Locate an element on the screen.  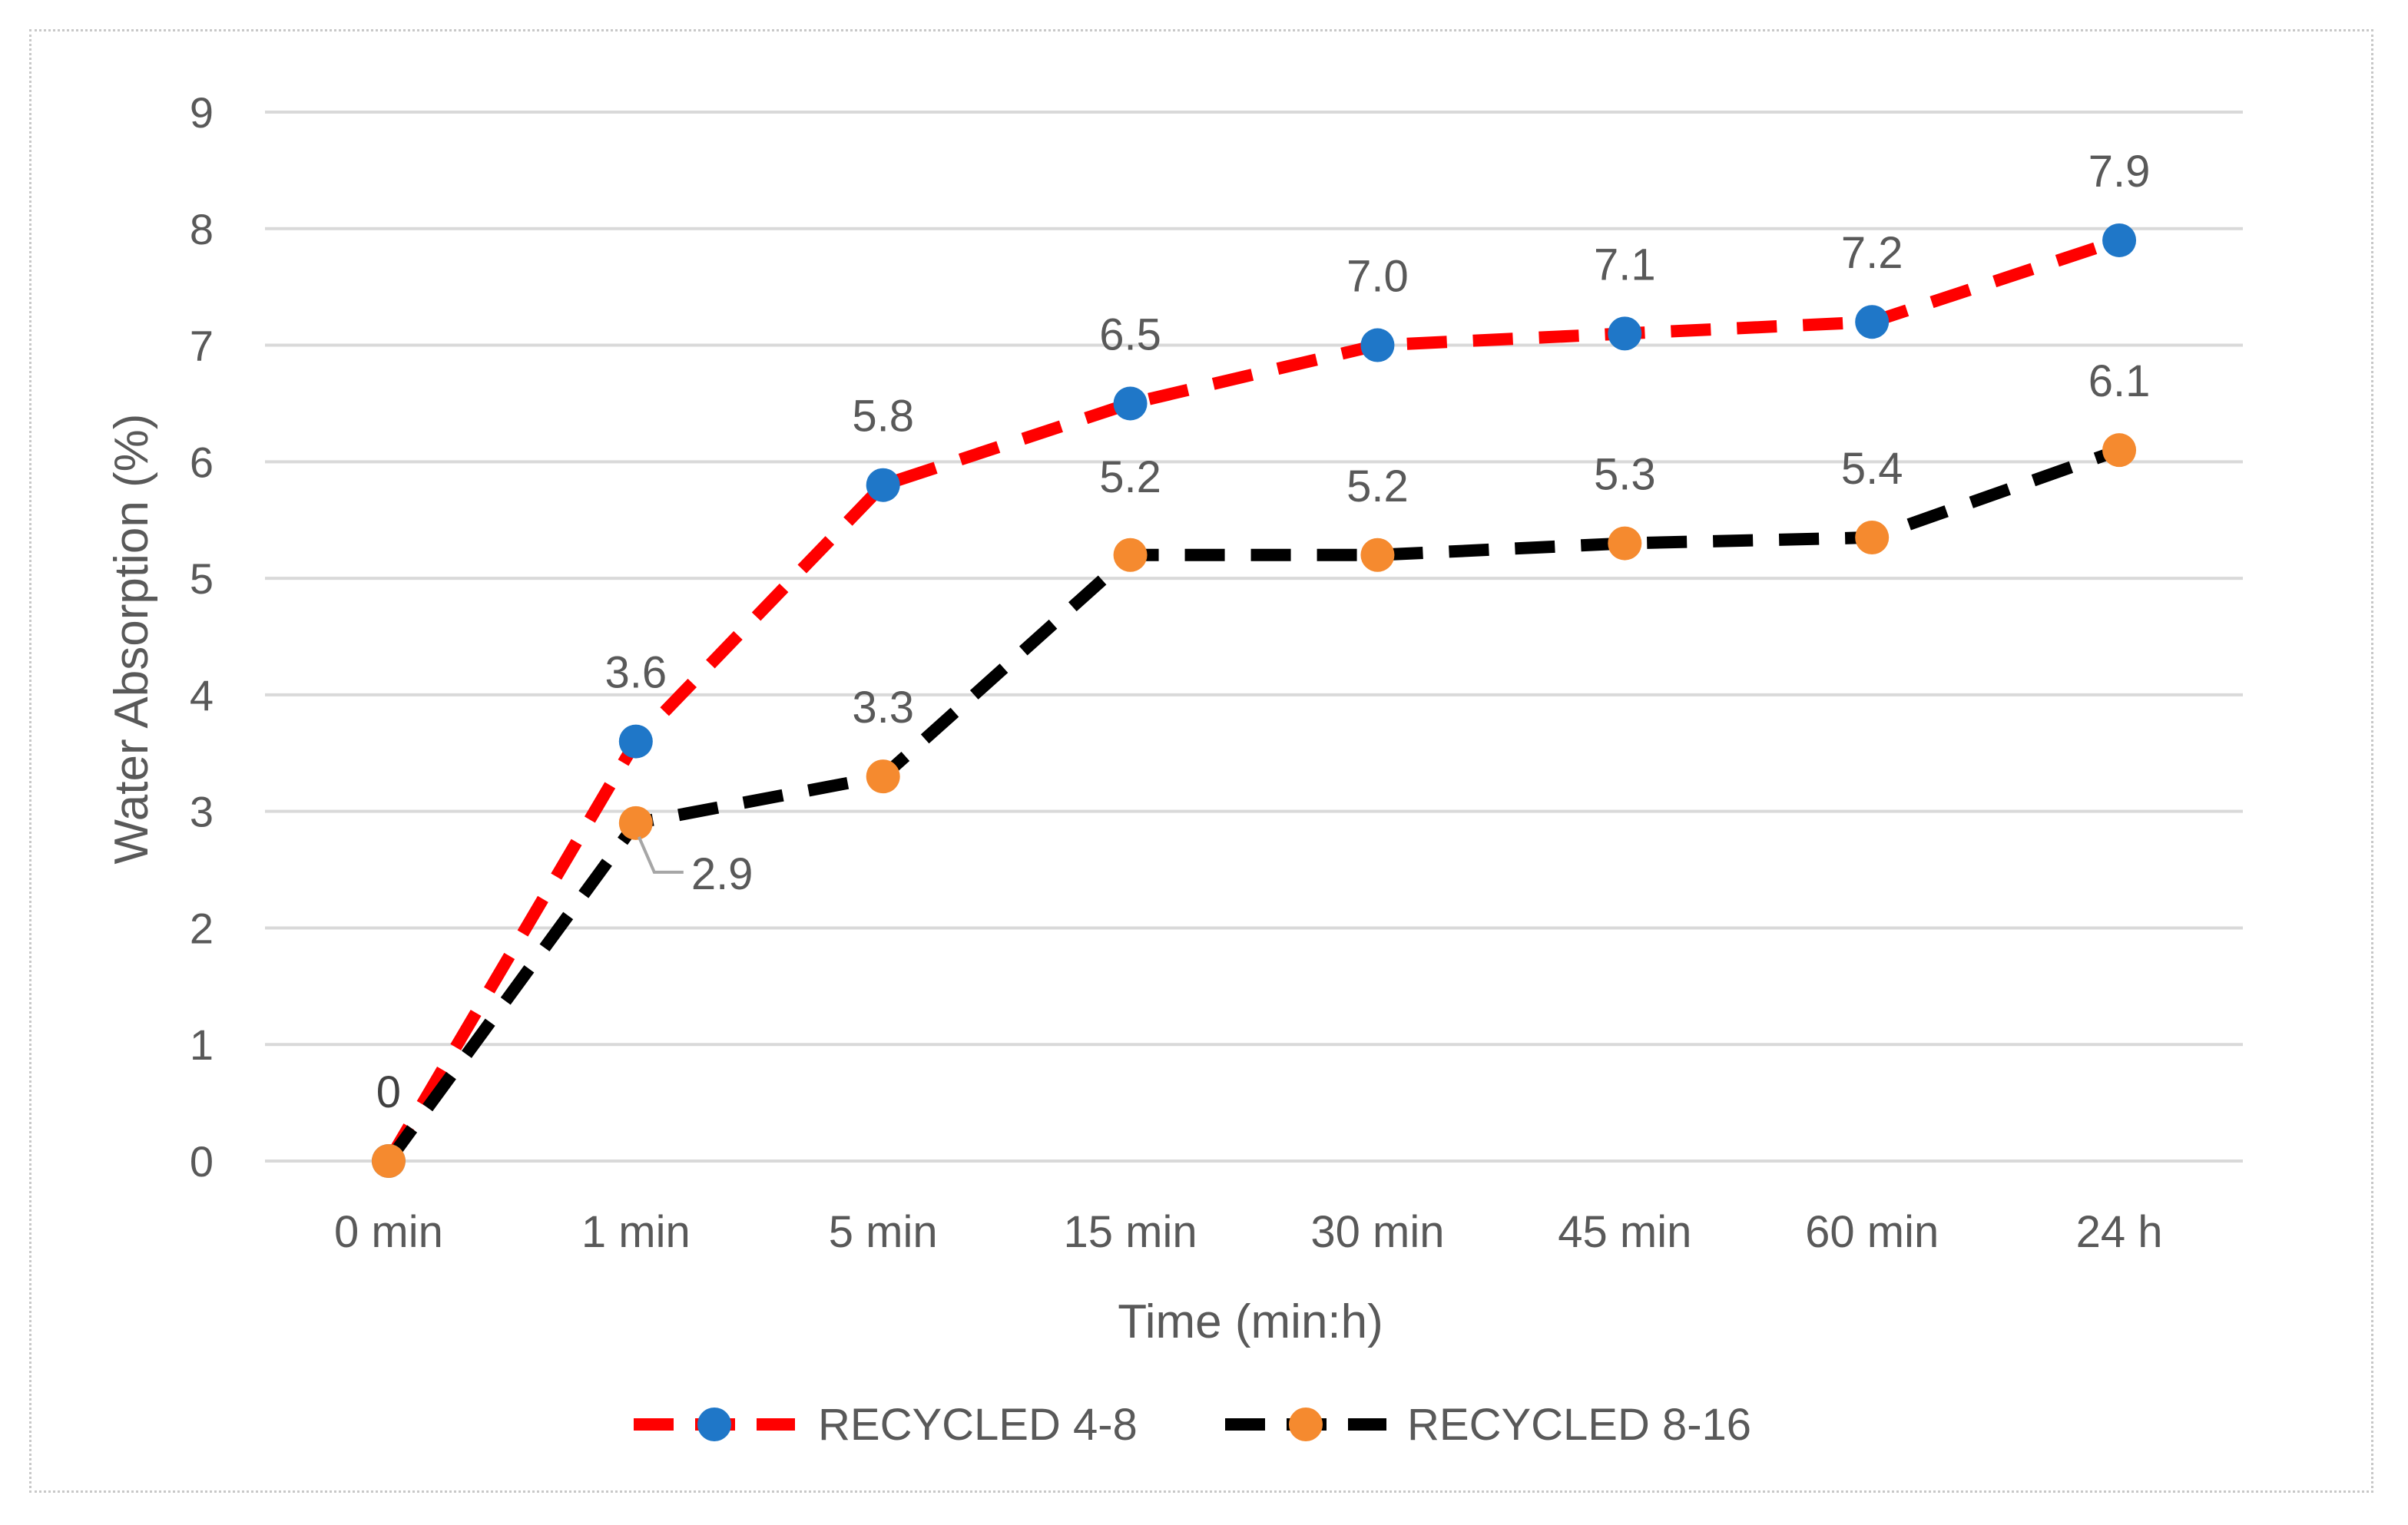
legend-label: RECYCLED 4-8 is located at coordinates (978, 1425).